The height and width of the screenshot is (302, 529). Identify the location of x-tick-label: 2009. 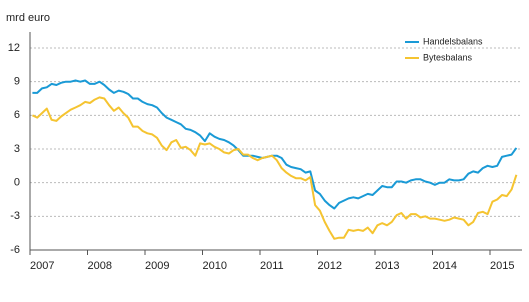
(157, 266).